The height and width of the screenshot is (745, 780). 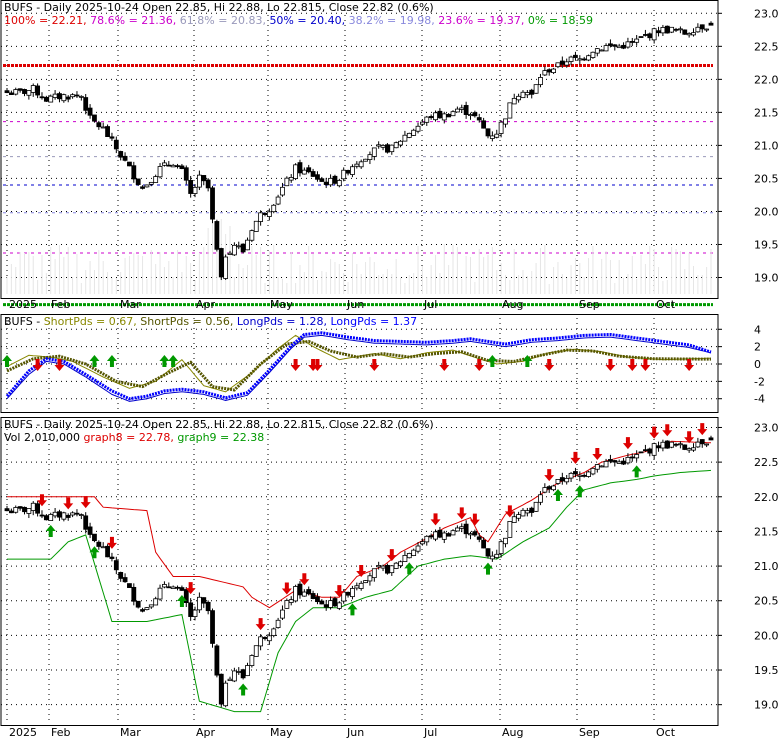 What do you see at coordinates (766, 427) in the screenshot?
I see `stops-ytick-label: 23.0` at bounding box center [766, 427].